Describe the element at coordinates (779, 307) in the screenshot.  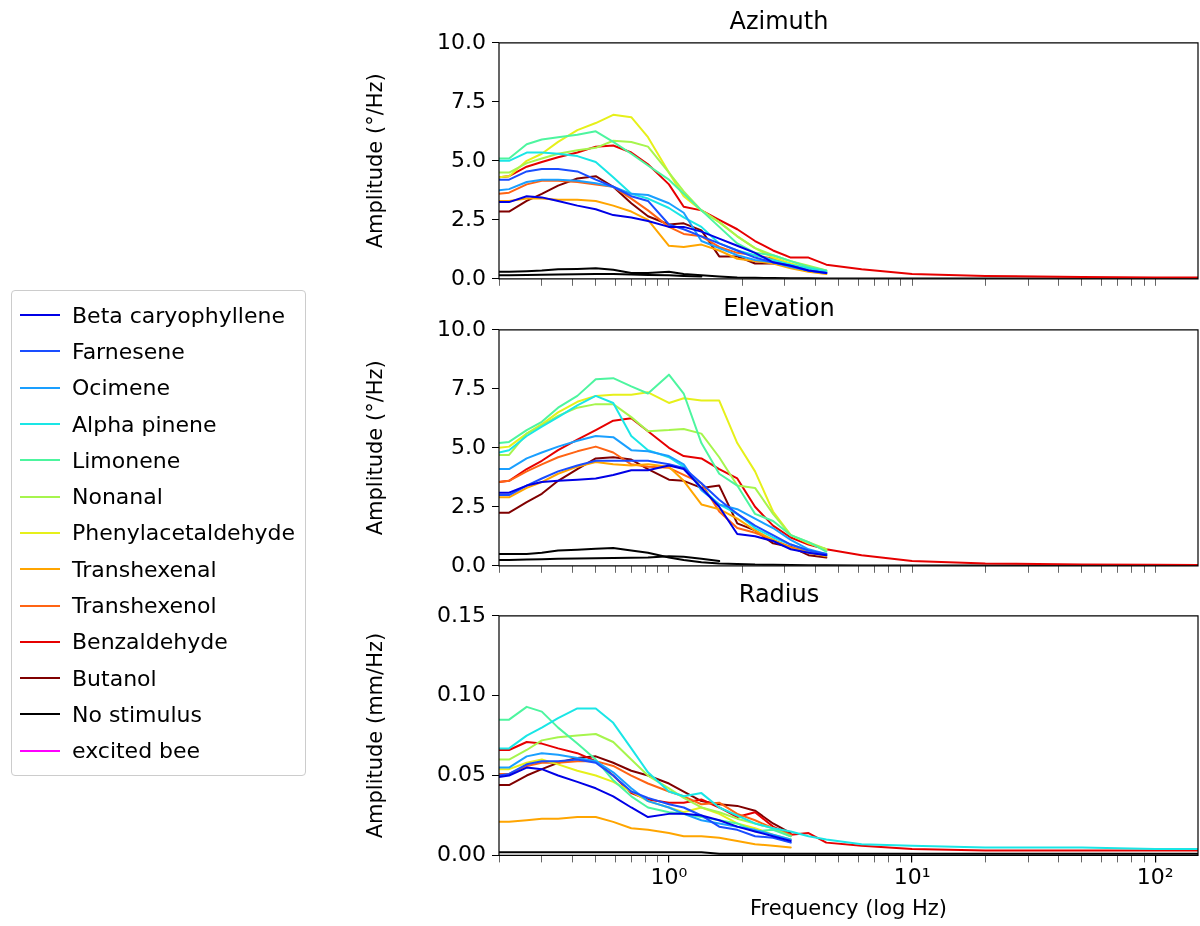
I see `chart-title: Elevation` at that location.